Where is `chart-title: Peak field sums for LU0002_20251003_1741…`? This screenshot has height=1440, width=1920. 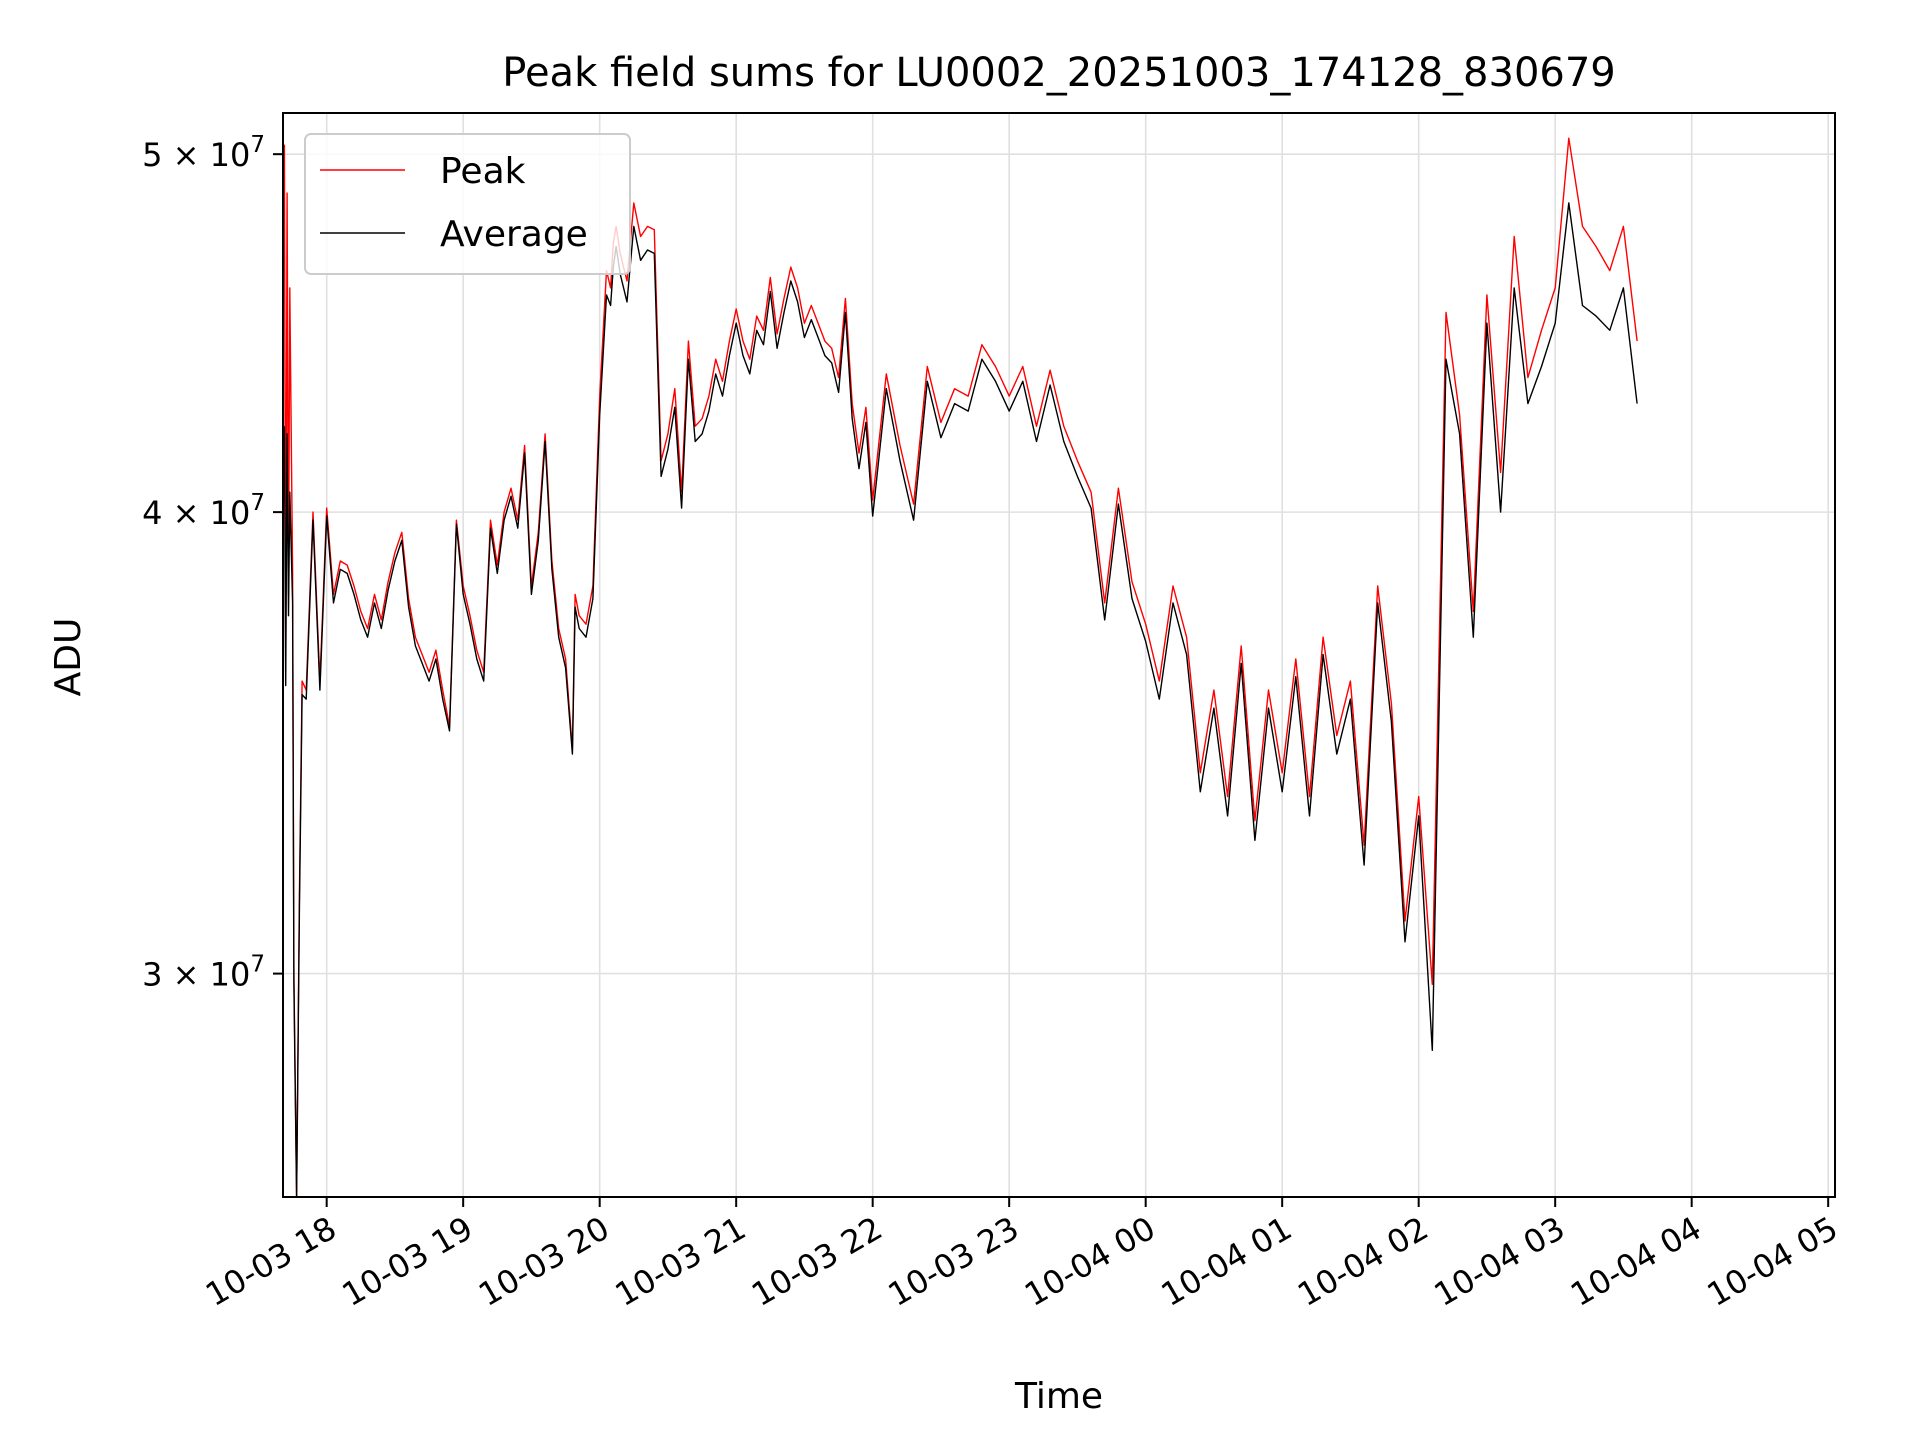
chart-title: Peak field sums for LU0002_20251003_1741… is located at coordinates (1059, 73).